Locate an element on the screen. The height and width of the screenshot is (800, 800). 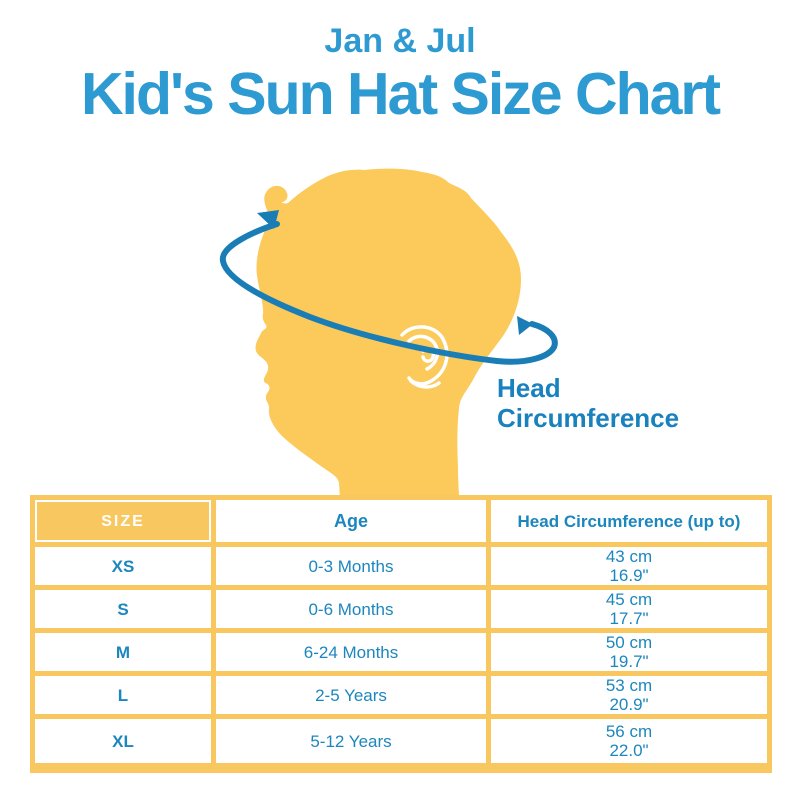
table-row-xl-size: XL is located at coordinates (123, 741).